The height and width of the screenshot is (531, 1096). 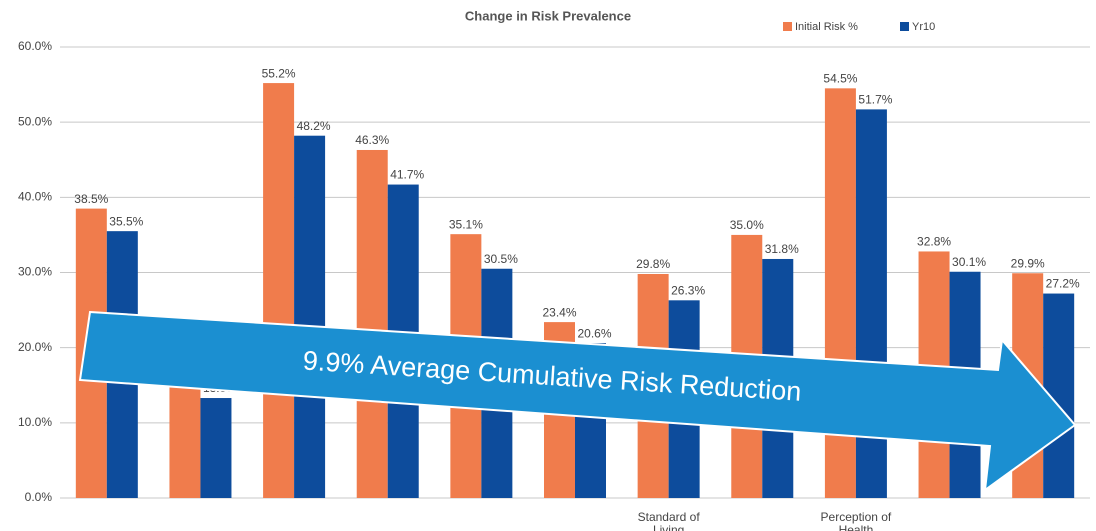 What do you see at coordinates (688, 290) in the screenshot?
I see `data-label: 26.3%` at bounding box center [688, 290].